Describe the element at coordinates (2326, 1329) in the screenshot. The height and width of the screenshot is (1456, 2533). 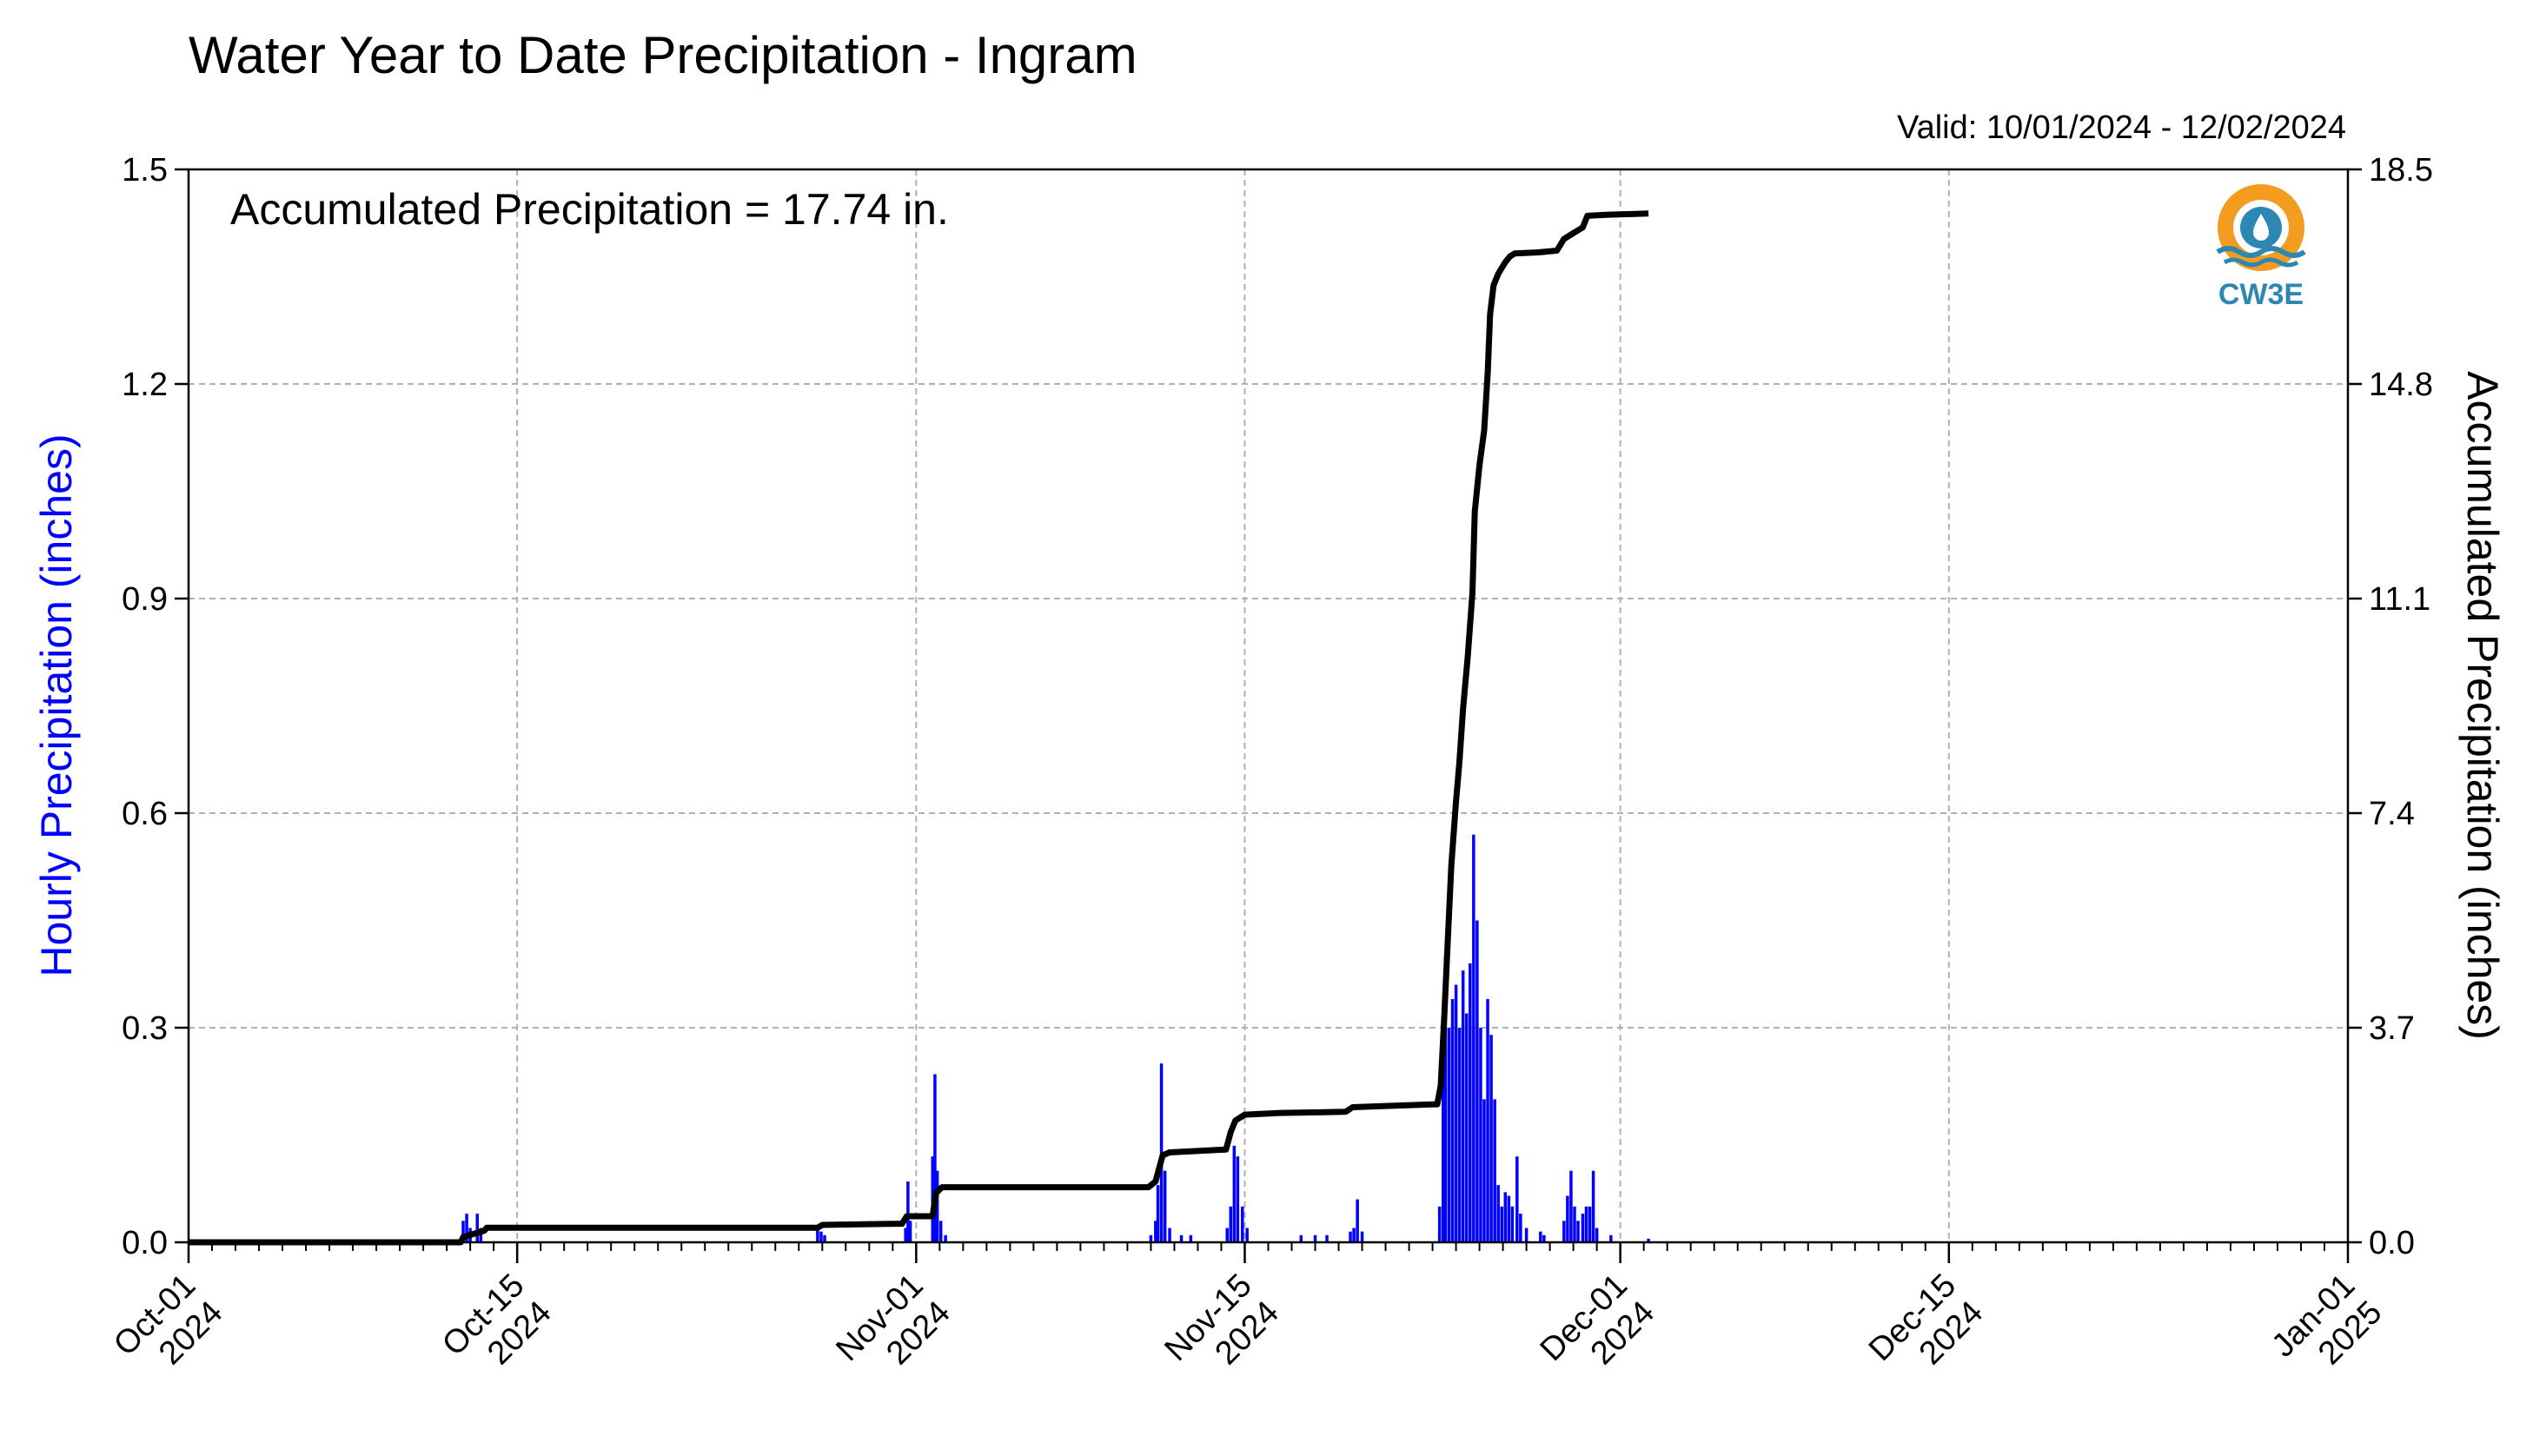
I see `x-tick-label: Jan-012025` at that location.